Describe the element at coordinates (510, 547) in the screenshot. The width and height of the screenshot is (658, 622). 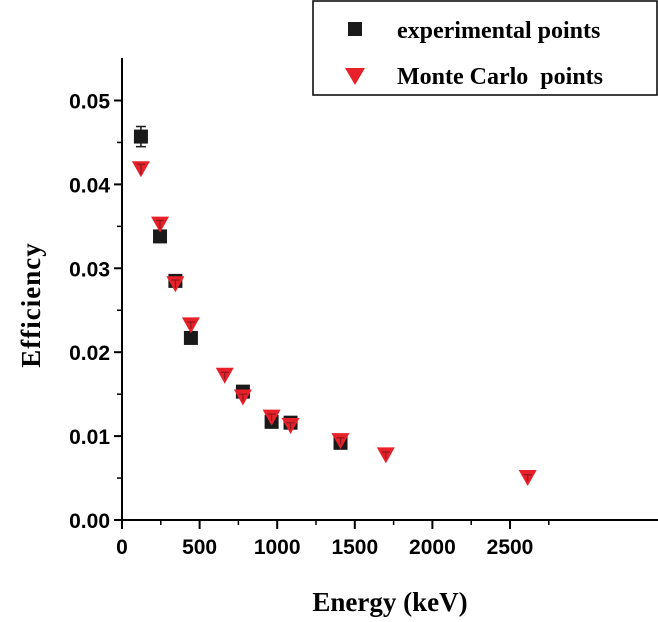
I see `x-tick-label: 2500` at that location.